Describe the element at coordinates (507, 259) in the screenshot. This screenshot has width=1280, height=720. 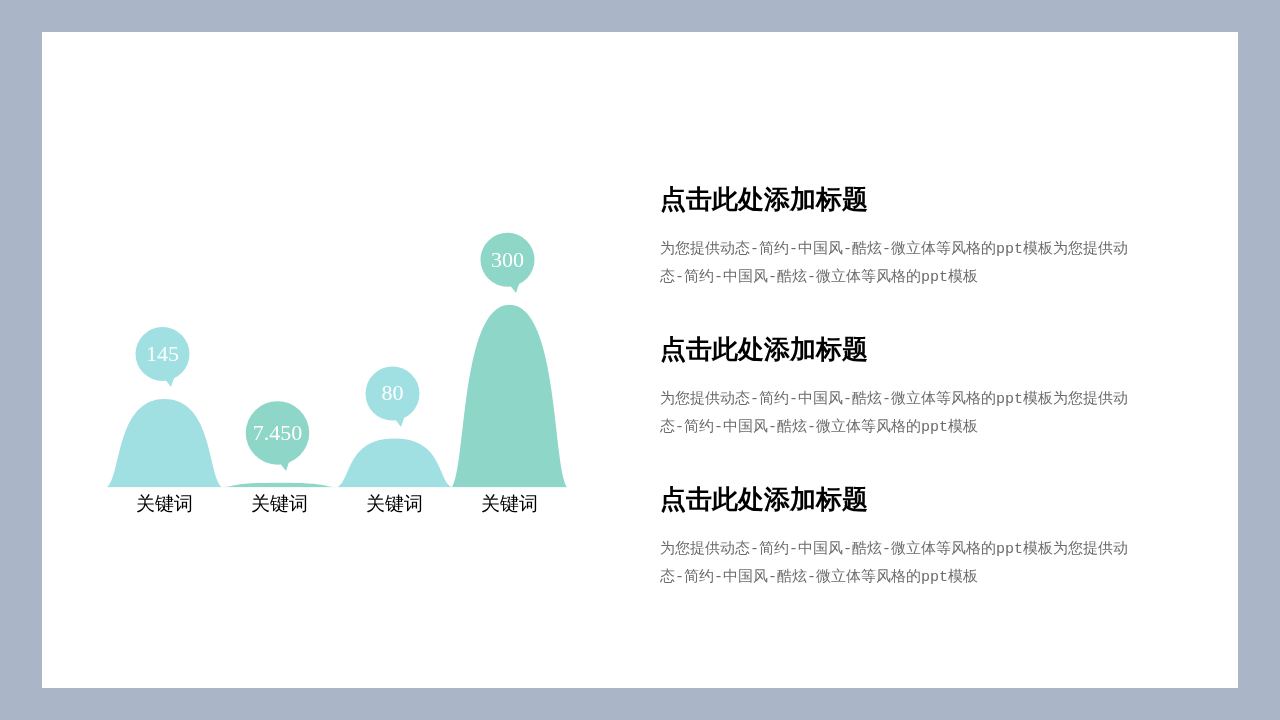
I see `data-label: 300` at that location.